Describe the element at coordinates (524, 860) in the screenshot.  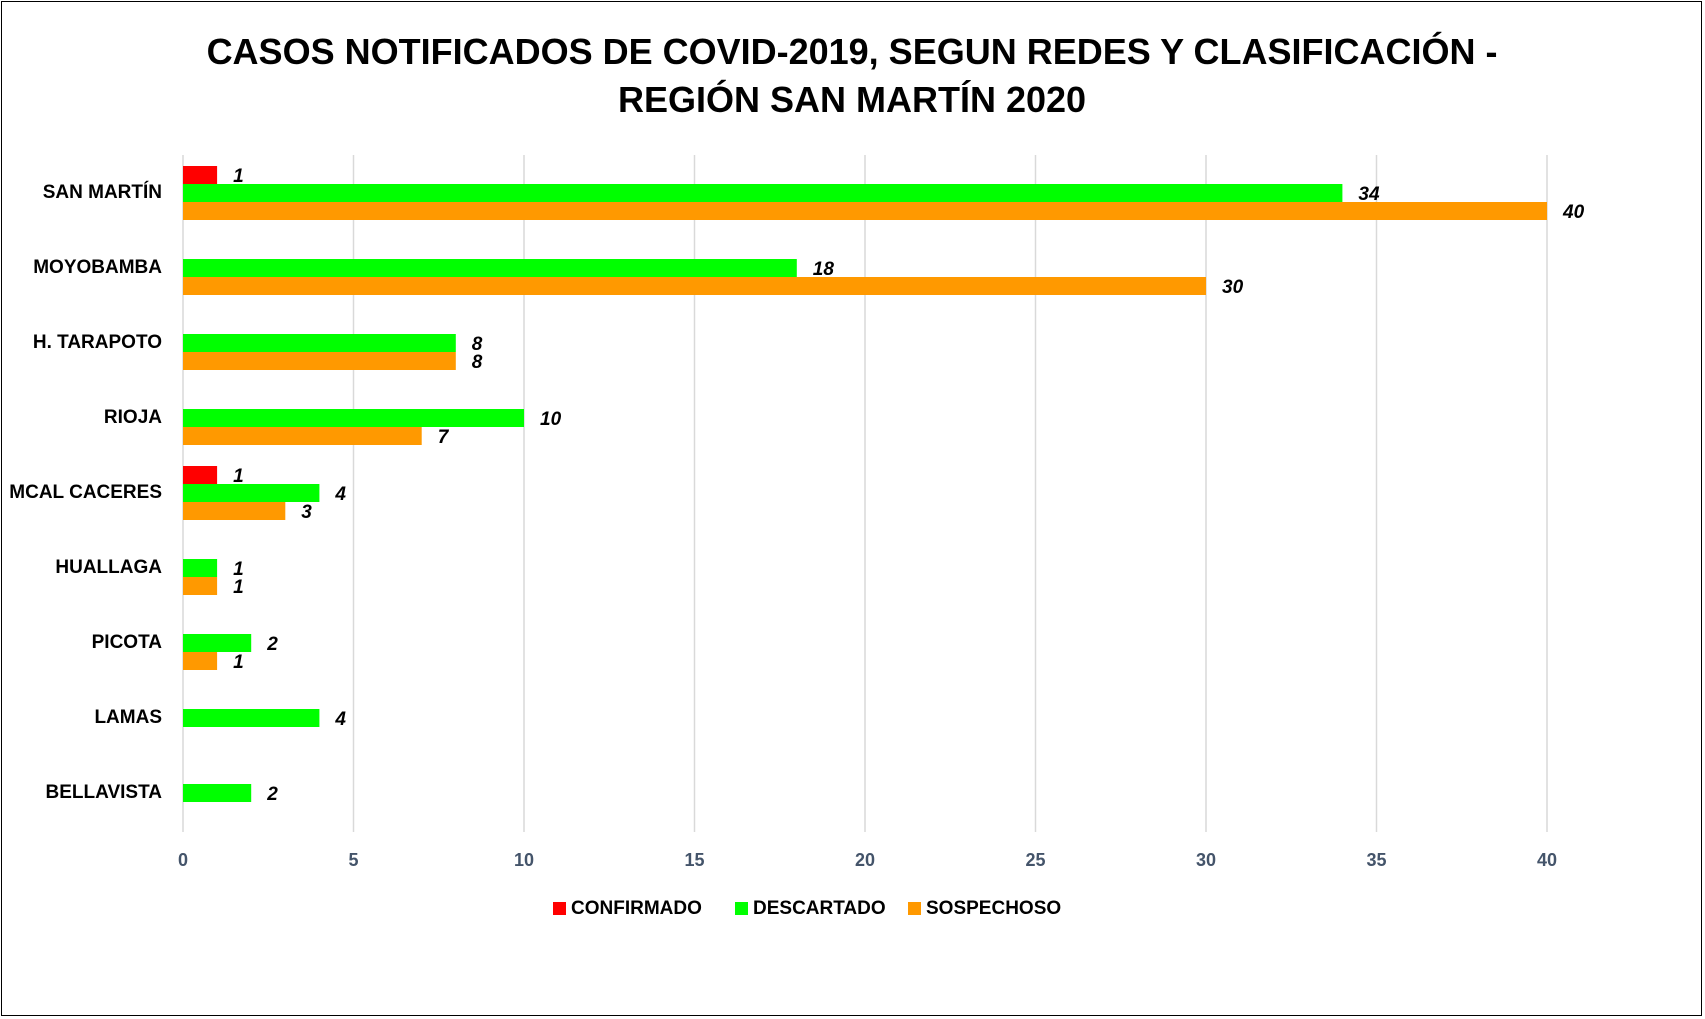
I see `x-tick-label: 10` at that location.